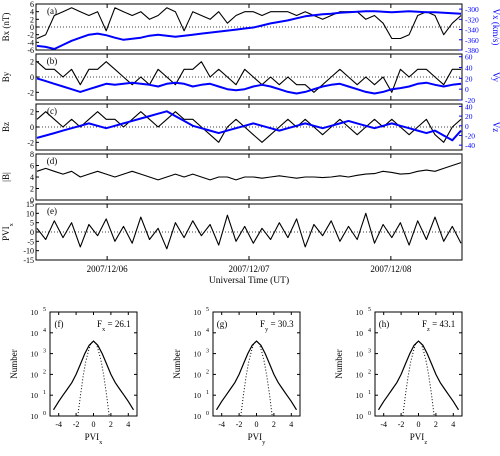 The image size is (500, 456). I want to click on flatness-label: Fx = 26.1, so click(114, 326).